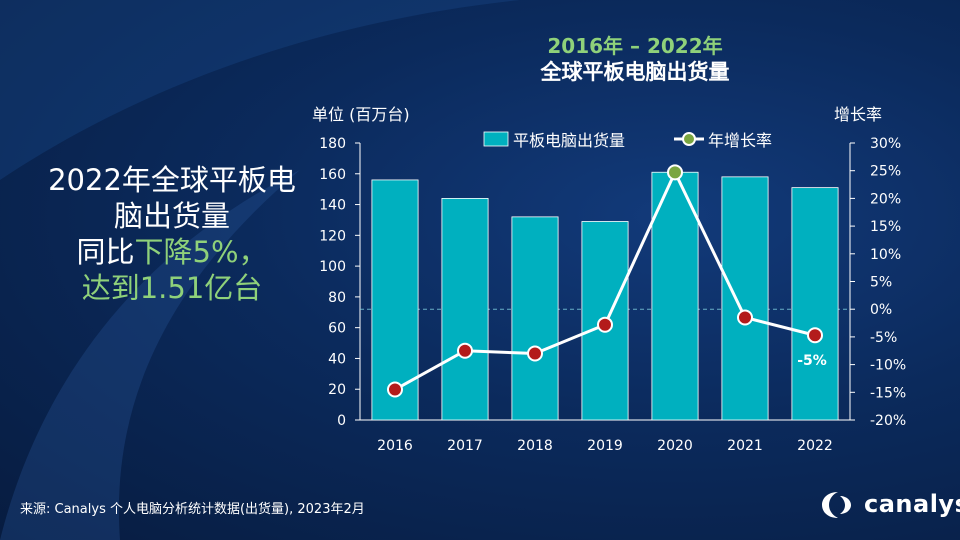 This screenshot has width=960, height=540. Describe the element at coordinates (341, 421) in the screenshot. I see `y-left-tick-label: 0` at that location.